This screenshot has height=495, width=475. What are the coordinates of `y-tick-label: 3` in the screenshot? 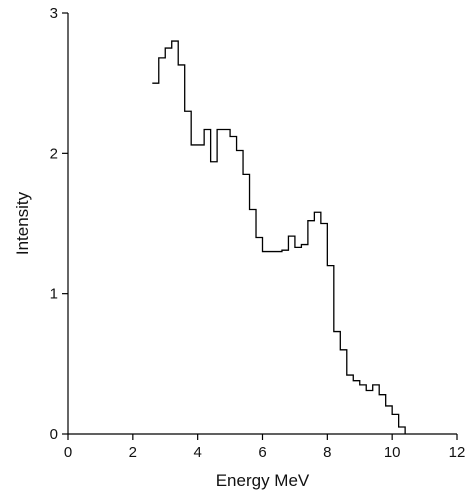 It's located at (54, 13).